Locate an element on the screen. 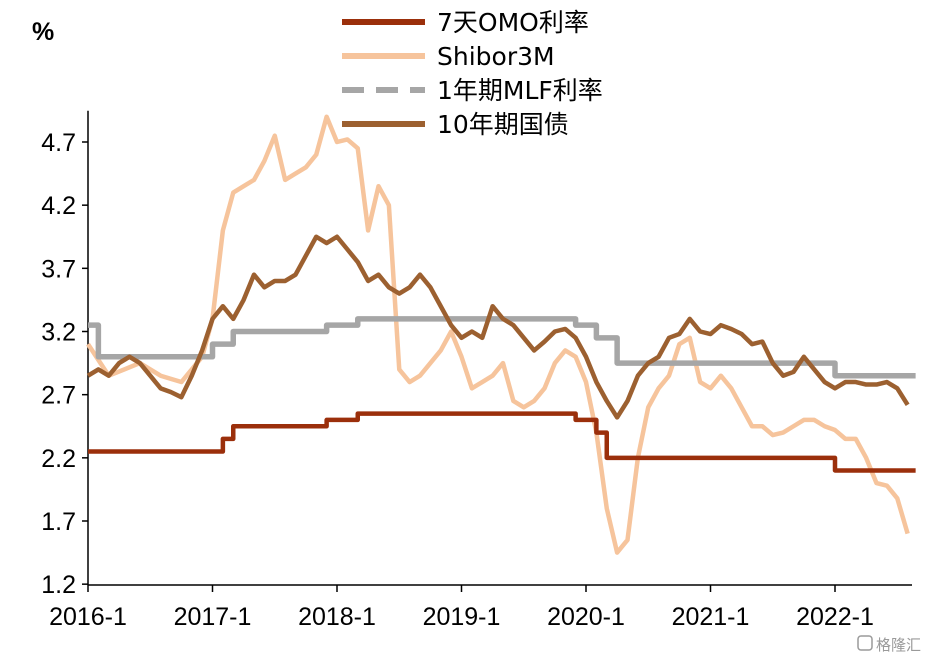 The image size is (931, 661). x-tick-label: 2020-1 is located at coordinates (586, 617).